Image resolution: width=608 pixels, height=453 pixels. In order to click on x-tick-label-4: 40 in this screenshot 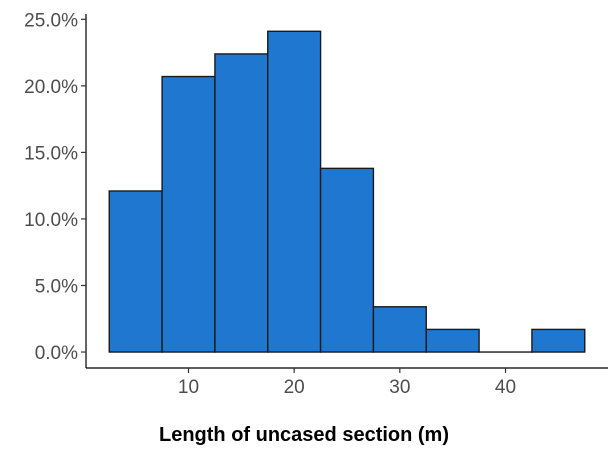, I will do `click(505, 387)`.